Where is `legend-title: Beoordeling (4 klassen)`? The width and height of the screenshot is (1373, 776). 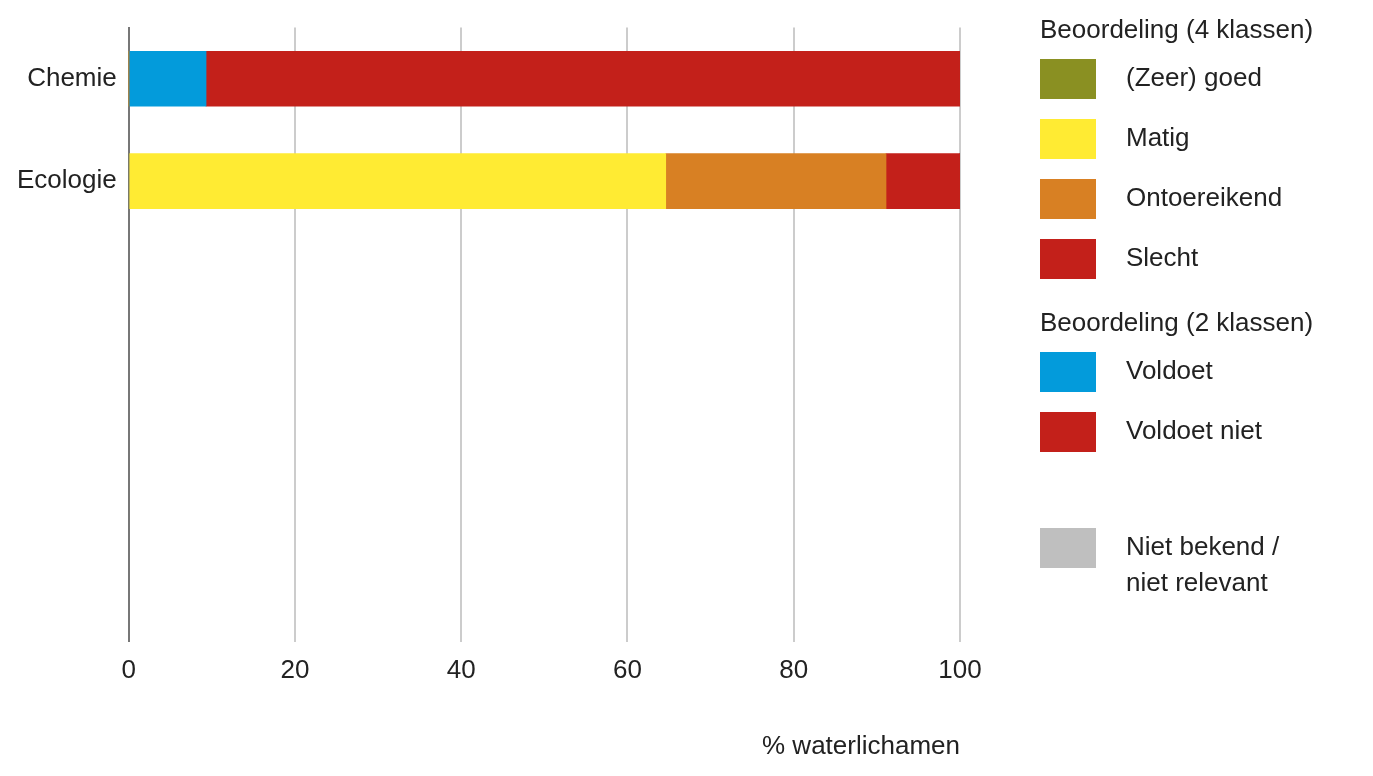 legend-title: Beoordeling (4 klassen) is located at coordinates (1177, 29).